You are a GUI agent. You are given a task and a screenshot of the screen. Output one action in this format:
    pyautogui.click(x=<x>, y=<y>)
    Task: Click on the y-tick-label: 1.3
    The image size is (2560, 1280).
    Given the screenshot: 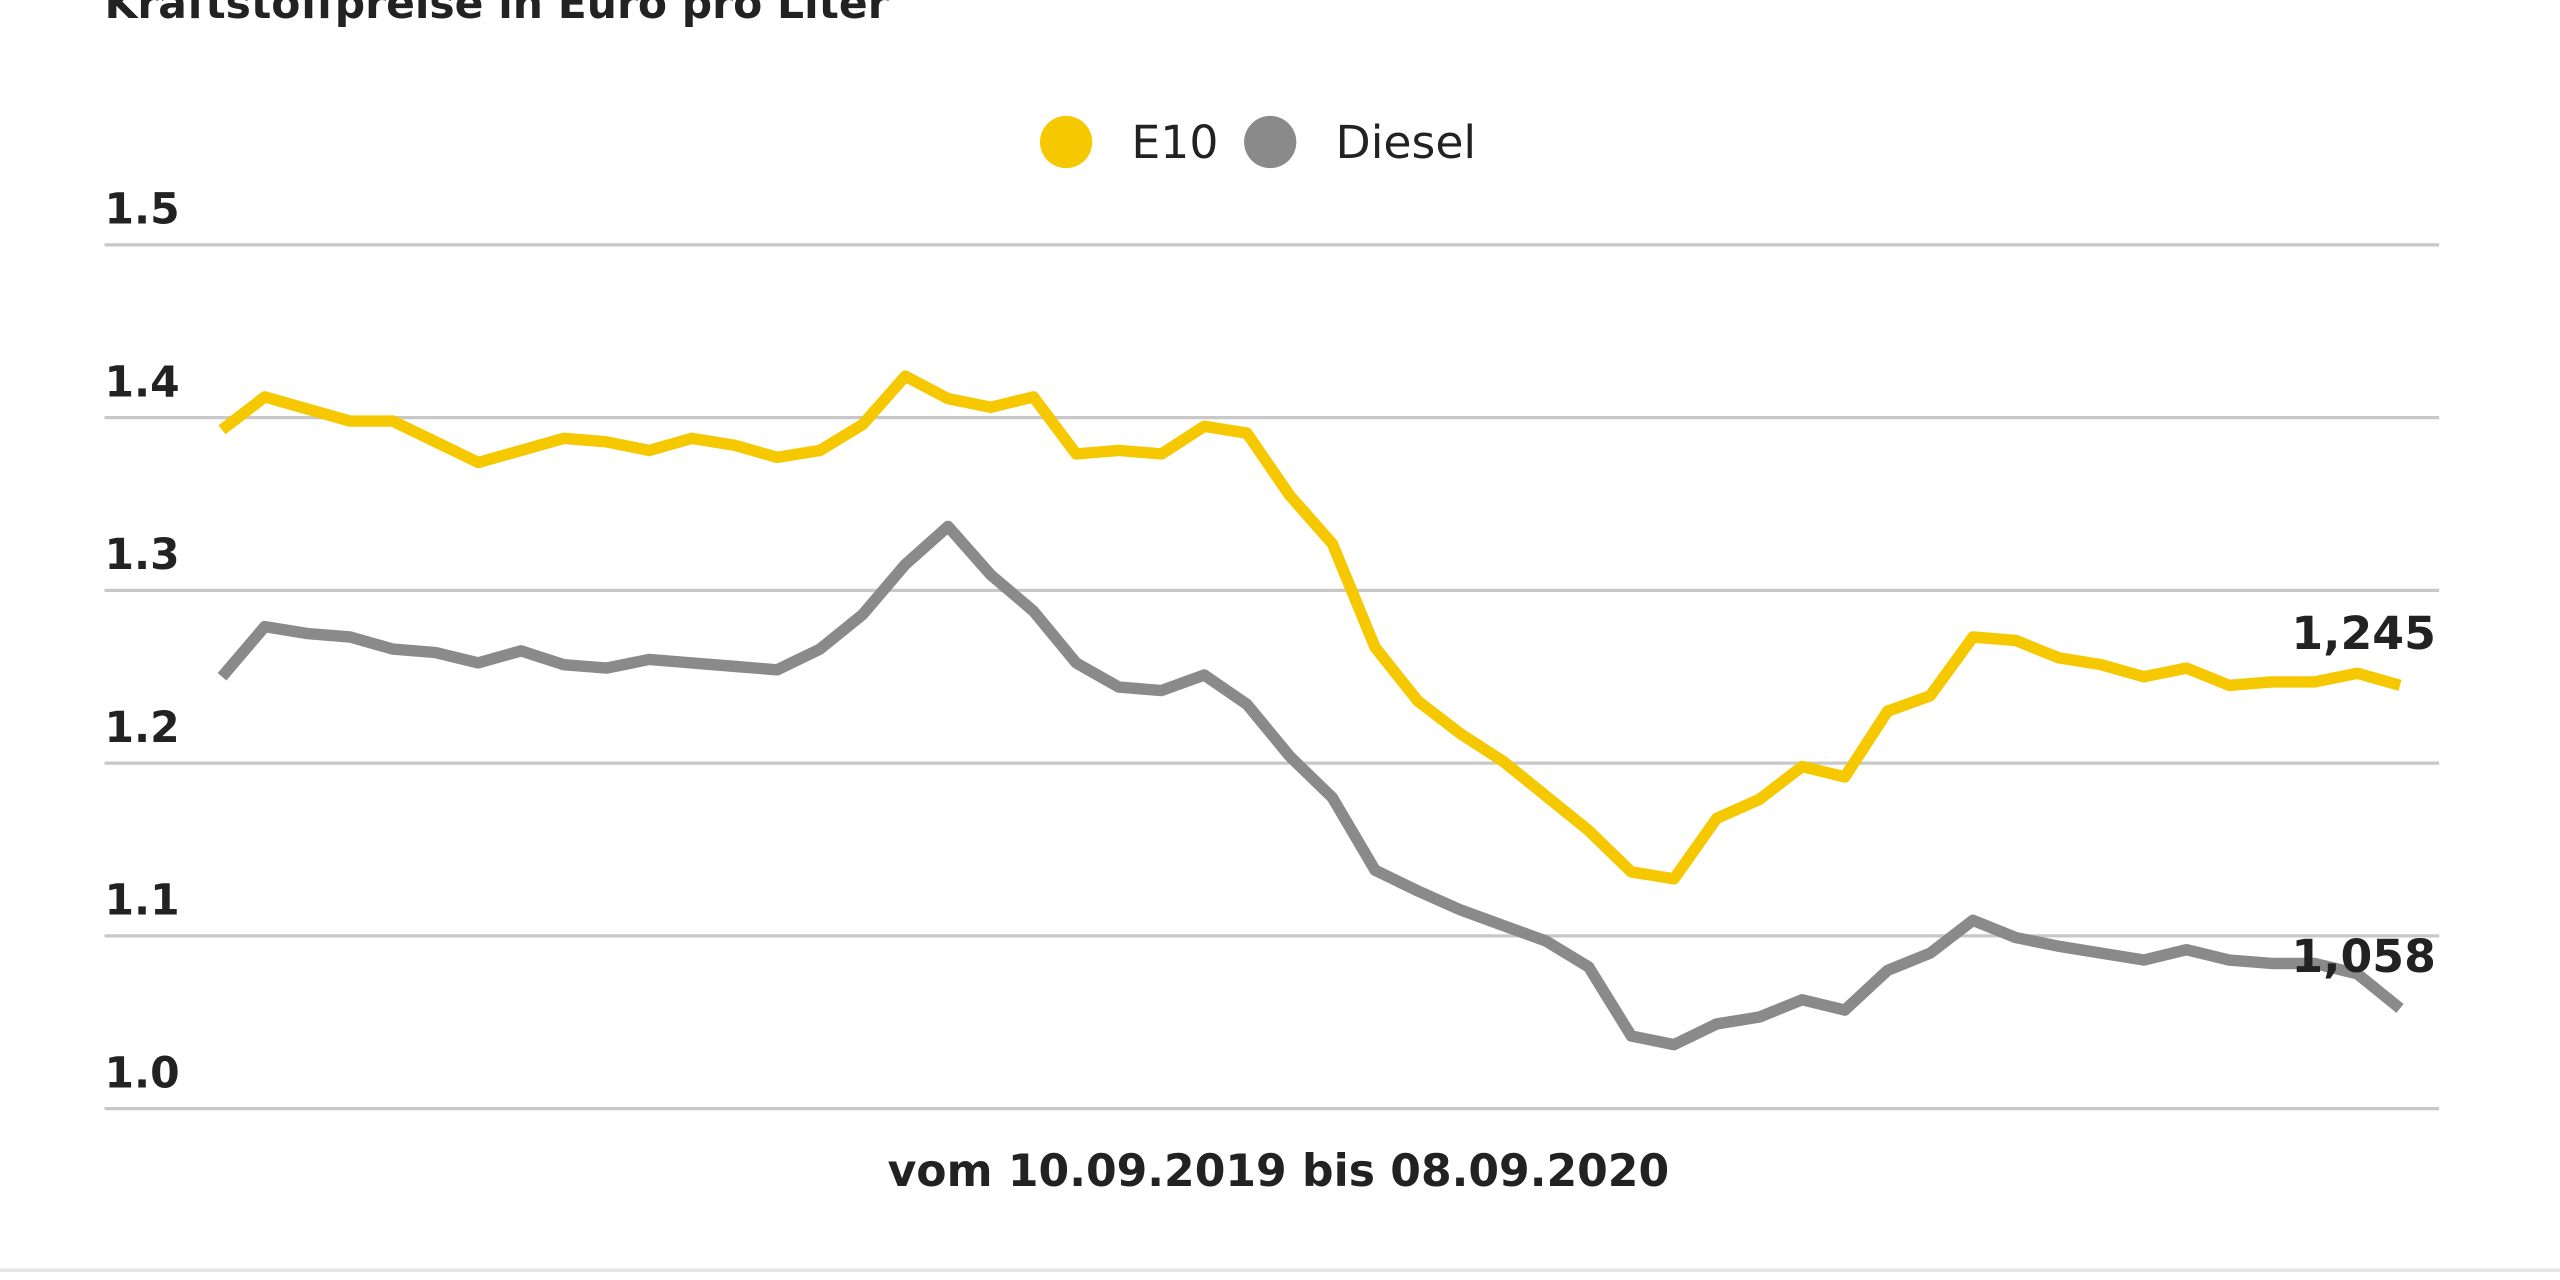 What is the action you would take?
    pyautogui.click(x=141, y=555)
    